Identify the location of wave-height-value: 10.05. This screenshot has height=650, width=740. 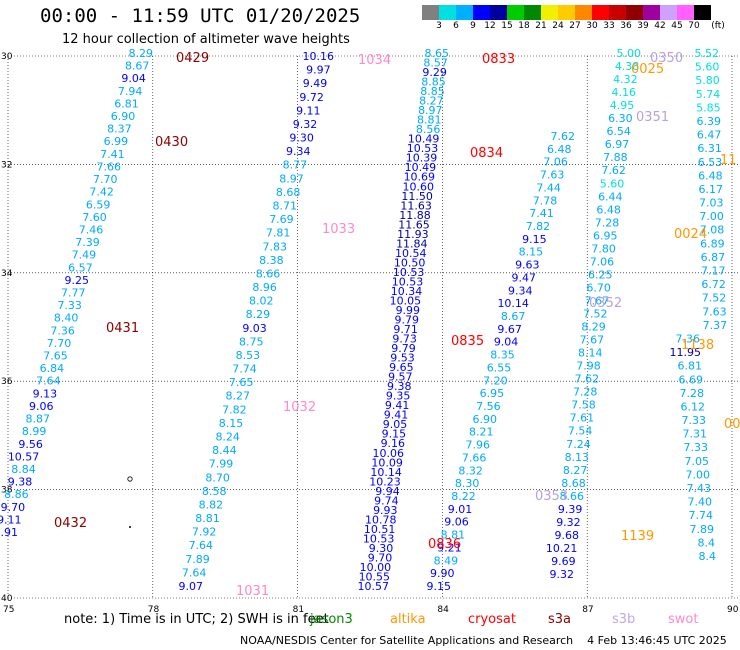
(406, 300).